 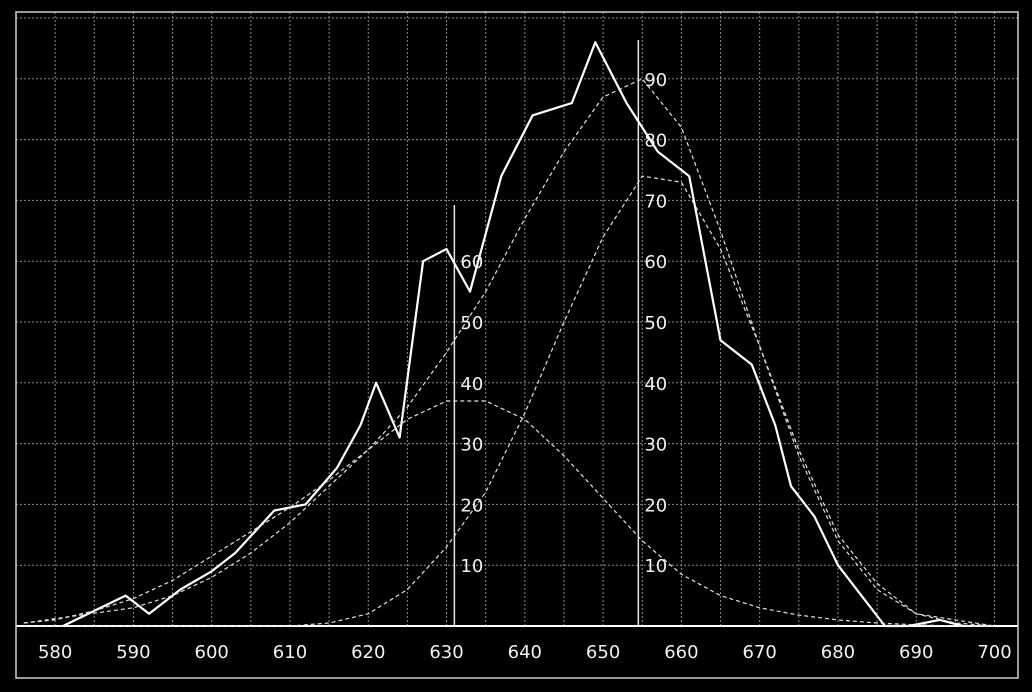 What do you see at coordinates (603, 652) in the screenshot?
I see `x-tick-label: 650` at bounding box center [603, 652].